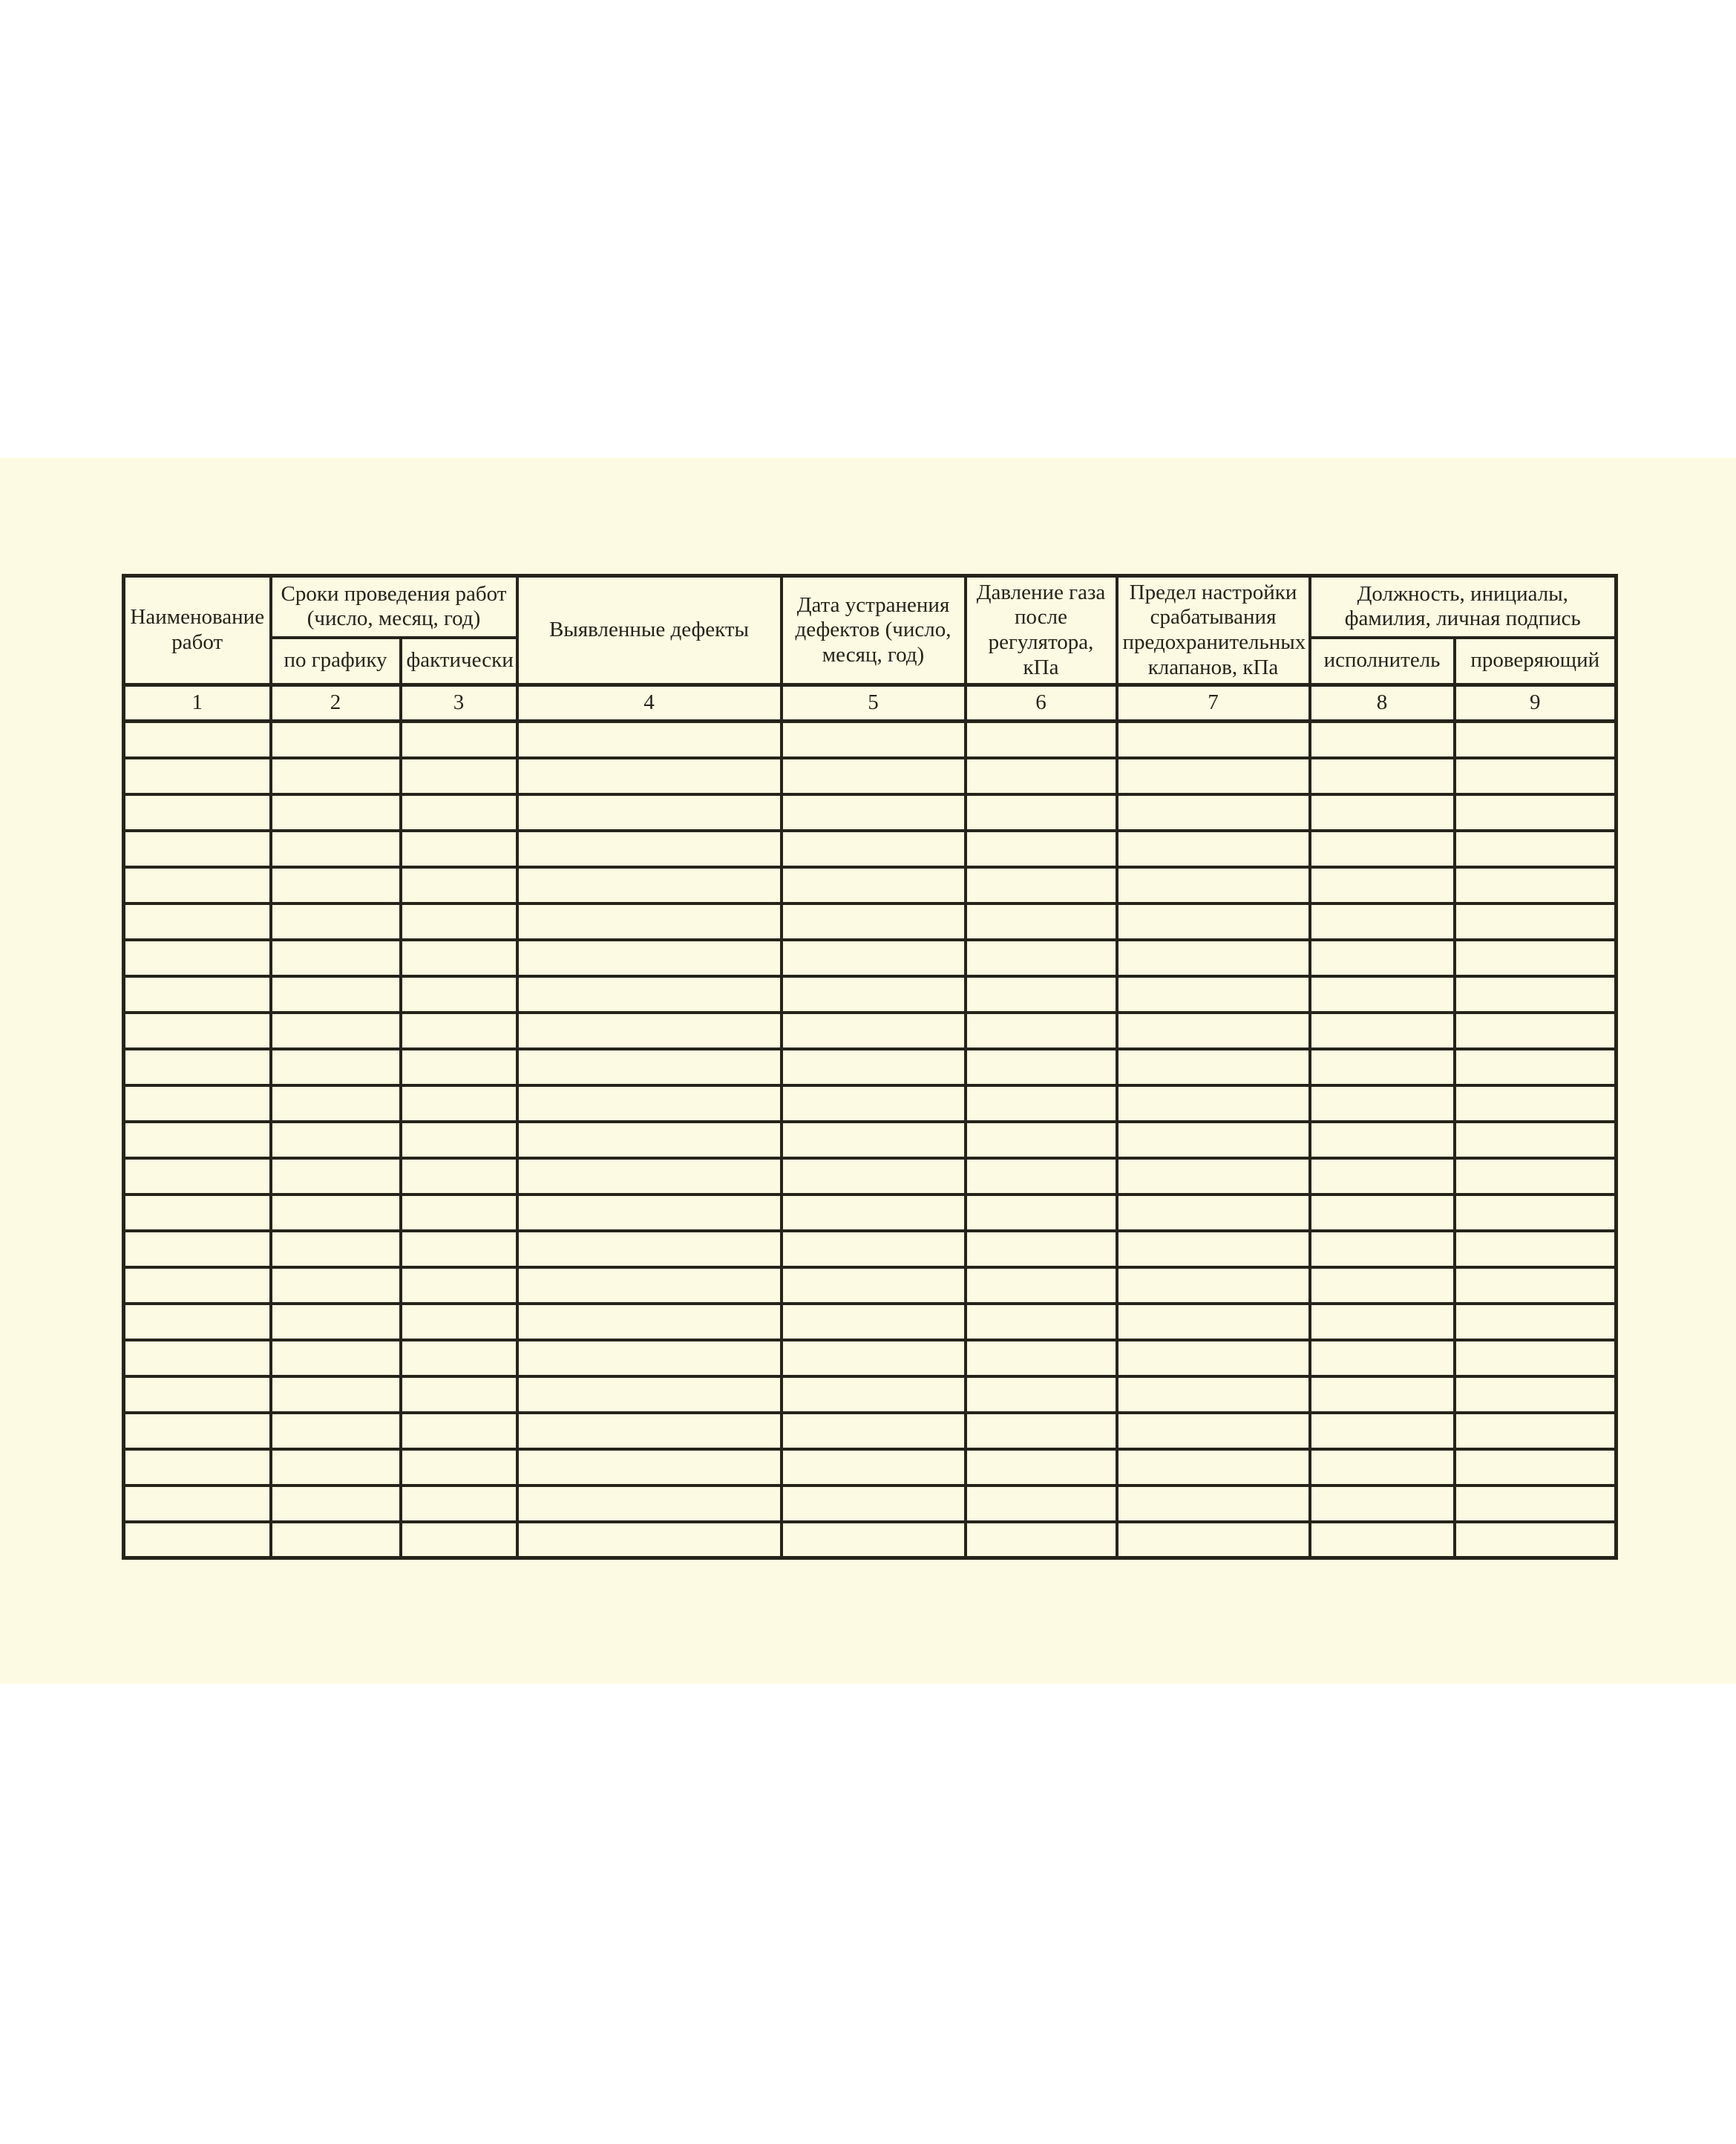  What do you see at coordinates (335, 661) in the screenshot?
I see `col-header-by-schedule: по графику` at bounding box center [335, 661].